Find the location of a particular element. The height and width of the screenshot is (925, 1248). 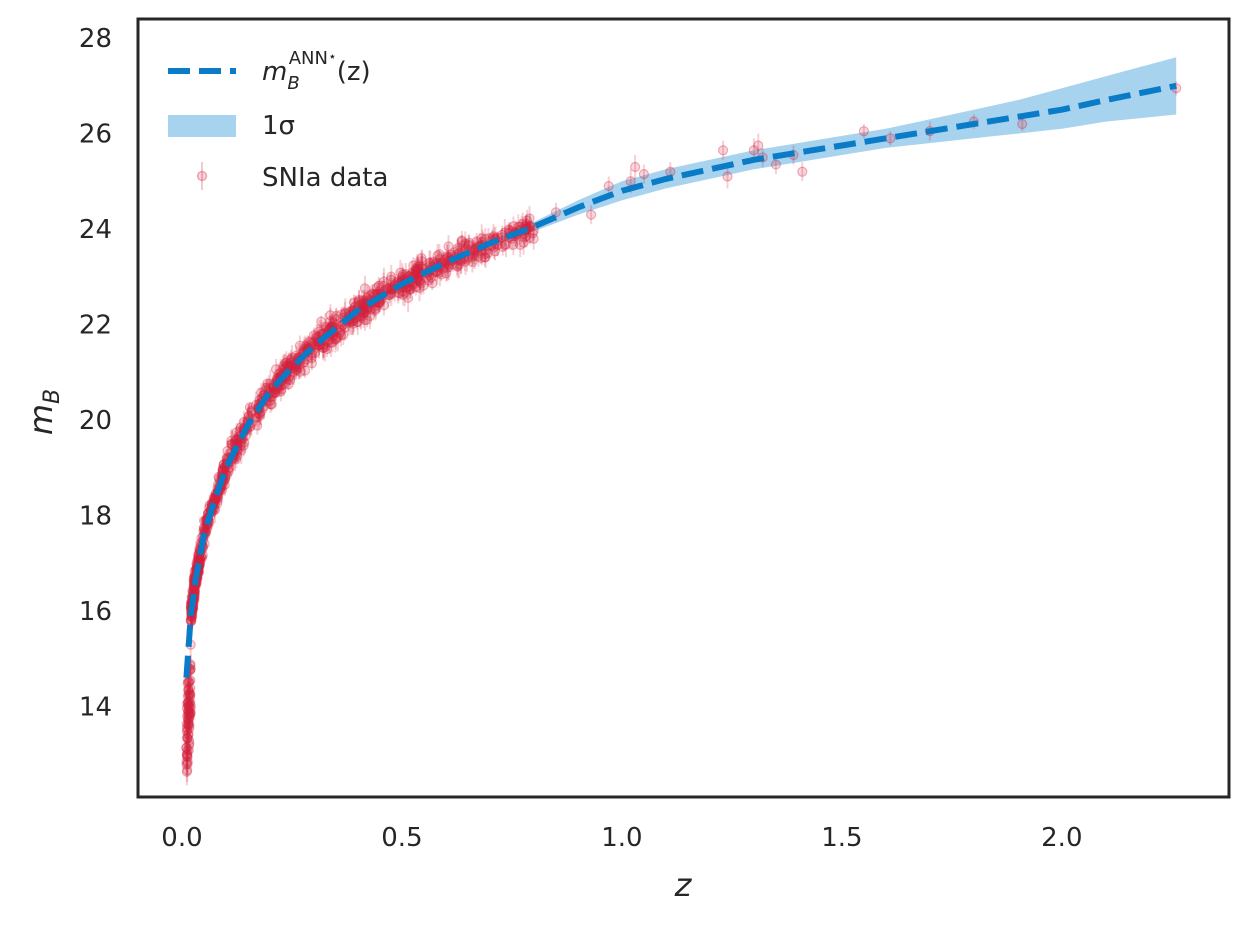

legend-band-swatch is located at coordinates (202, 126).